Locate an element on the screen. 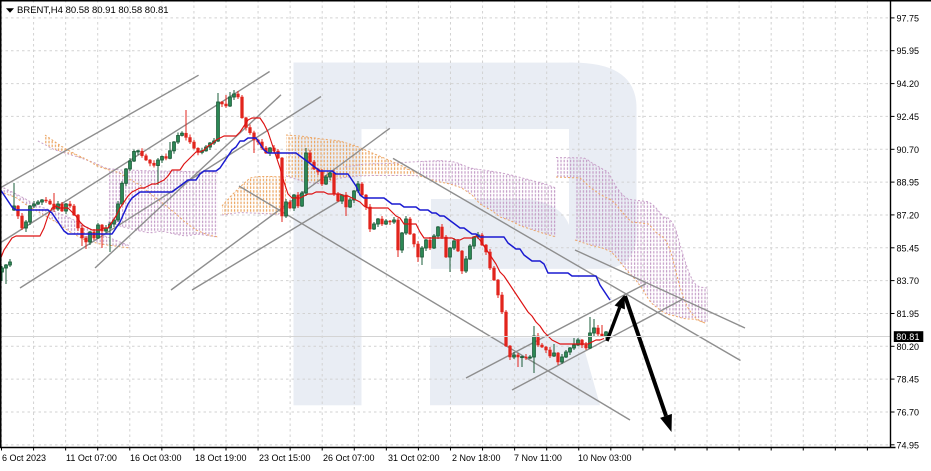 The image size is (931, 471). svg-text: 85.45 is located at coordinates (908, 248).